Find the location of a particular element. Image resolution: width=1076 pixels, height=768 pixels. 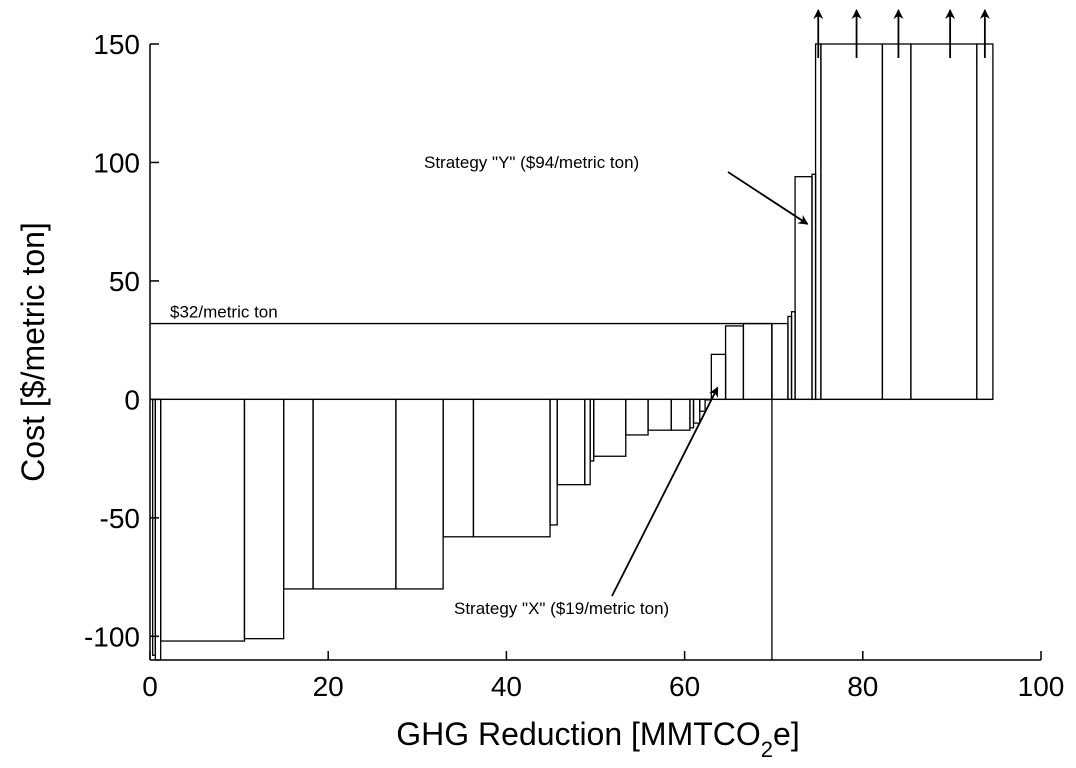

y-tick-label: 100 is located at coordinates (116, 162).